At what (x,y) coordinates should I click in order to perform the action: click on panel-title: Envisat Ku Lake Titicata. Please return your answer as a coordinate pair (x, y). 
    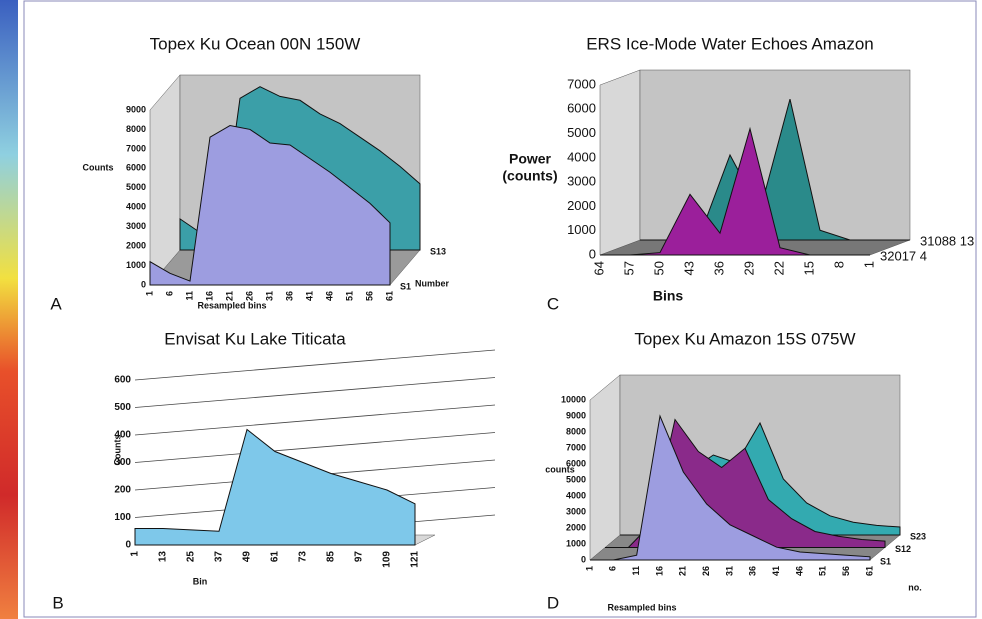
    Looking at the image, I should click on (255, 338).